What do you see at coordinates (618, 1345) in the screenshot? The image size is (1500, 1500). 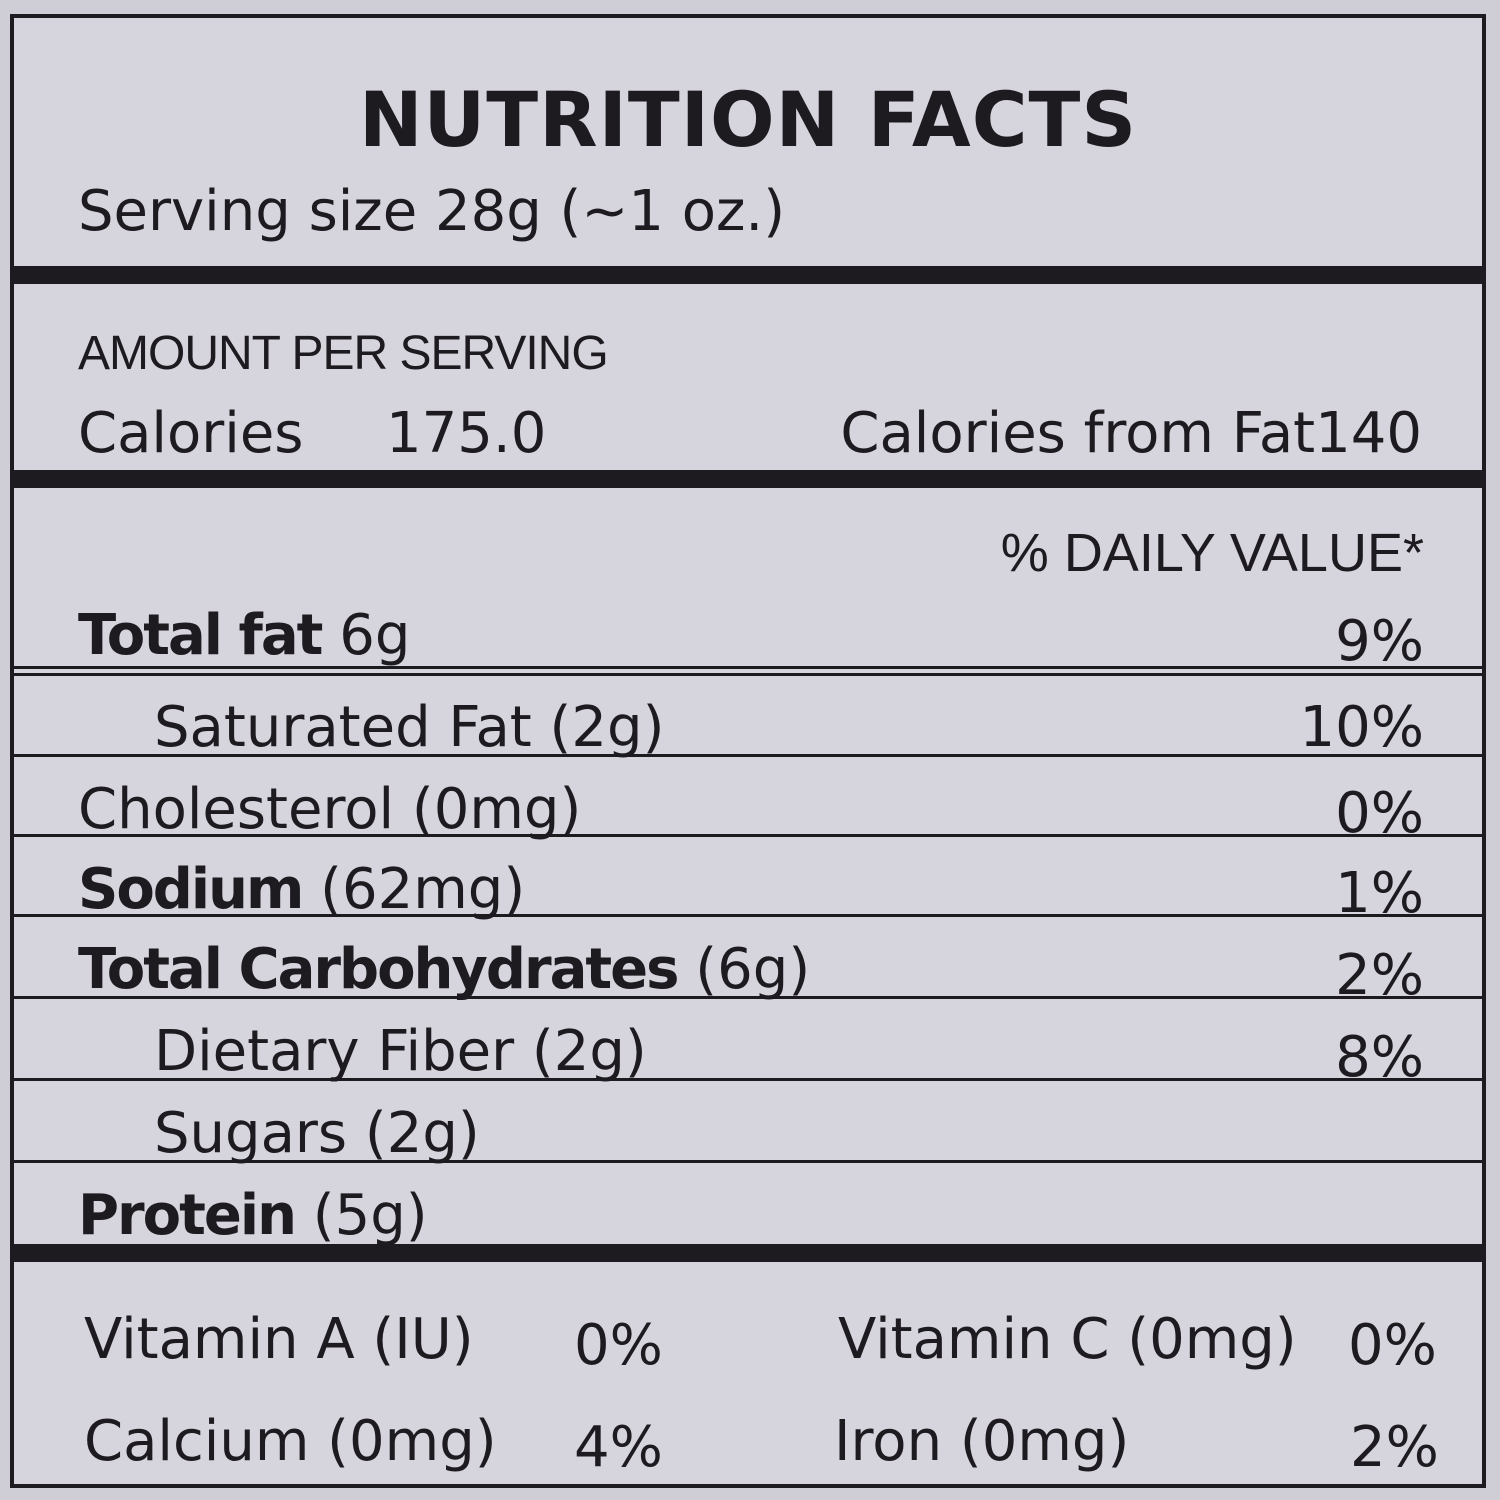 I see `vitamin-a-pct: 0%` at bounding box center [618, 1345].